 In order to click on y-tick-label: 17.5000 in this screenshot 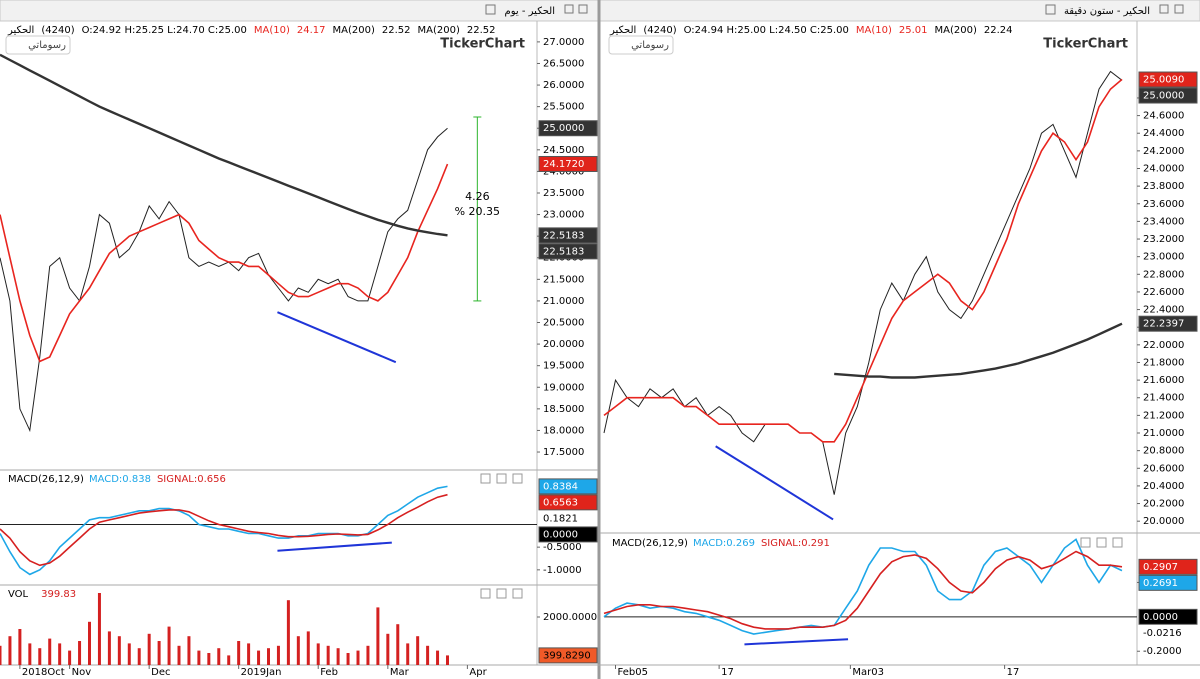, I will do `click(563, 452)`.